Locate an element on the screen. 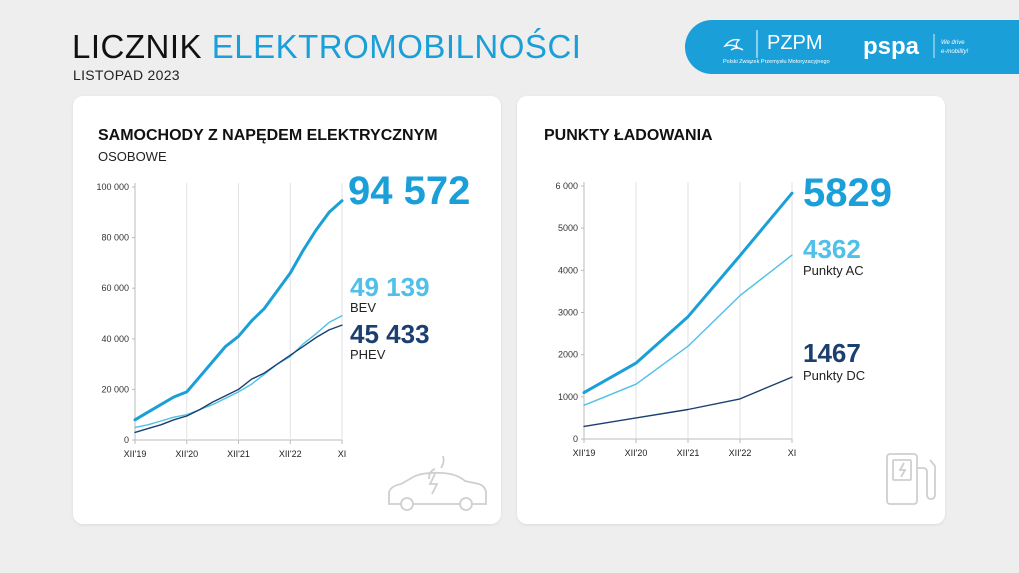  cars-total-value: 94 572 is located at coordinates (409, 191).